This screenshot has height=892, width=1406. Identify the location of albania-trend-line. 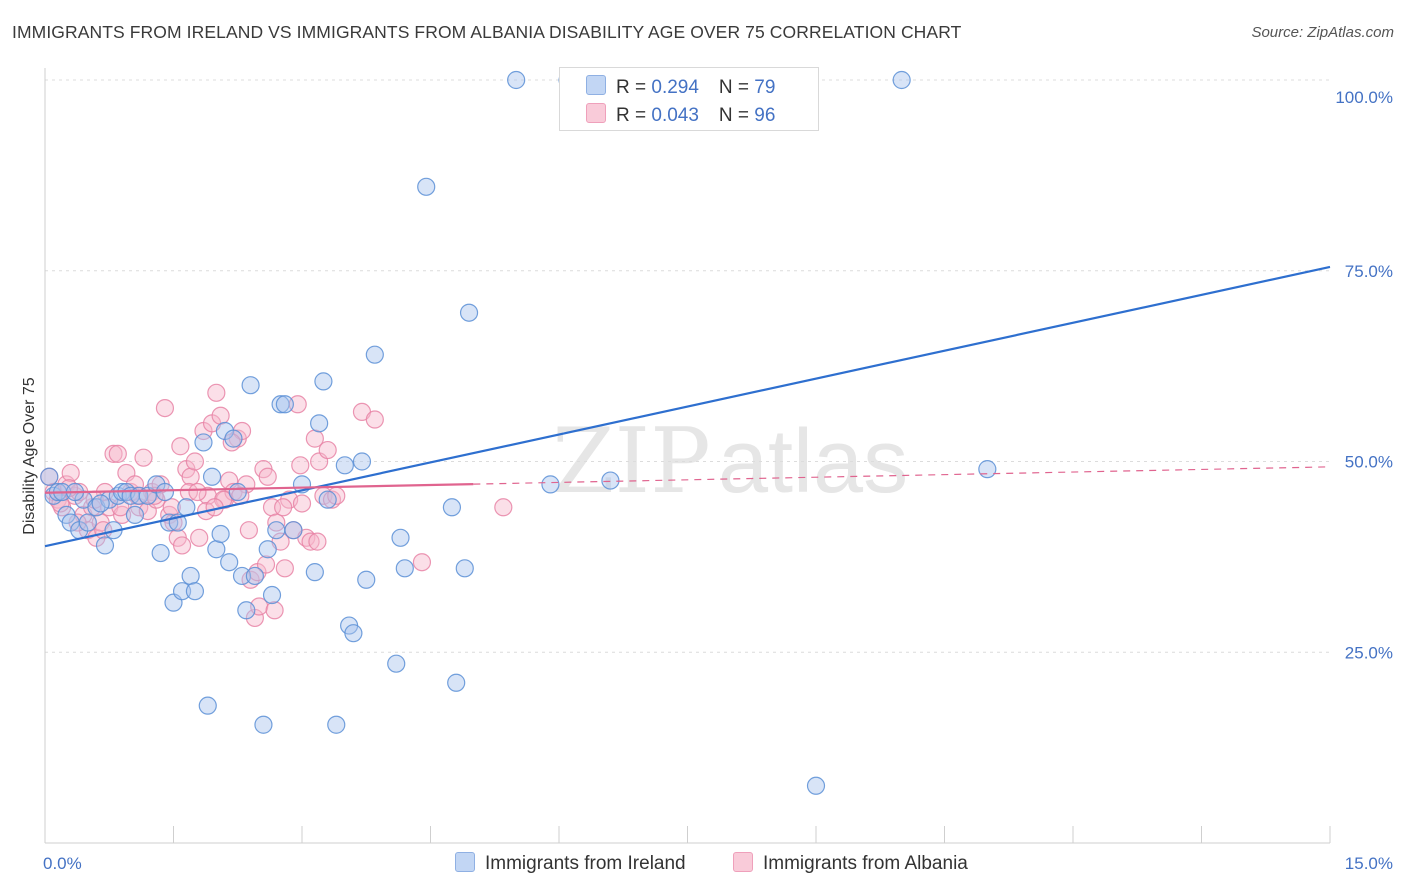
(259, 488).